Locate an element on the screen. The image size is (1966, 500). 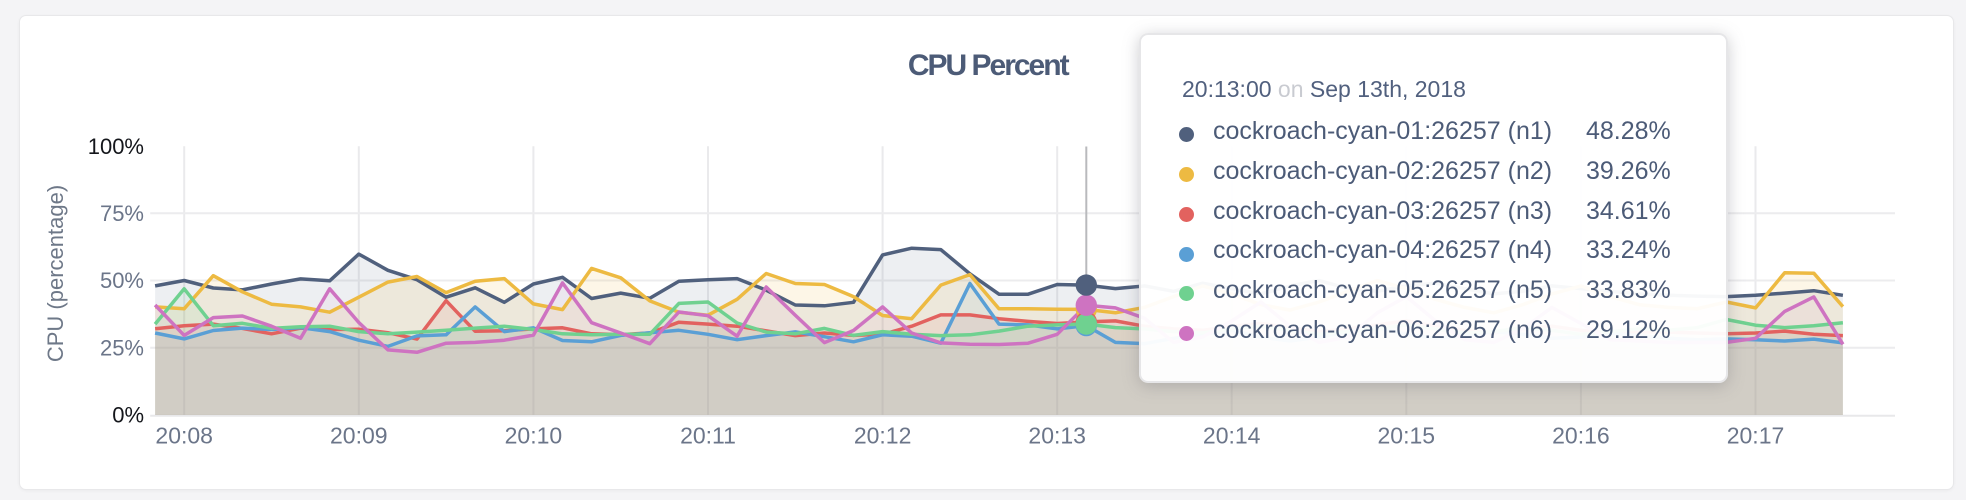
svg-text: 50% is located at coordinates (122, 280).